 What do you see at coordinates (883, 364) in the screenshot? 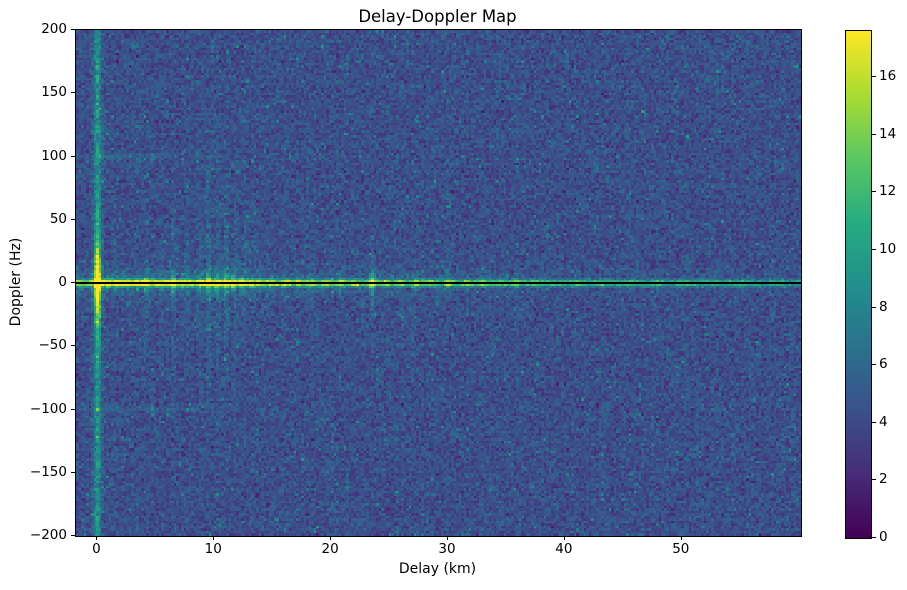
I see `colorbar-tick-label: 6` at bounding box center [883, 364].